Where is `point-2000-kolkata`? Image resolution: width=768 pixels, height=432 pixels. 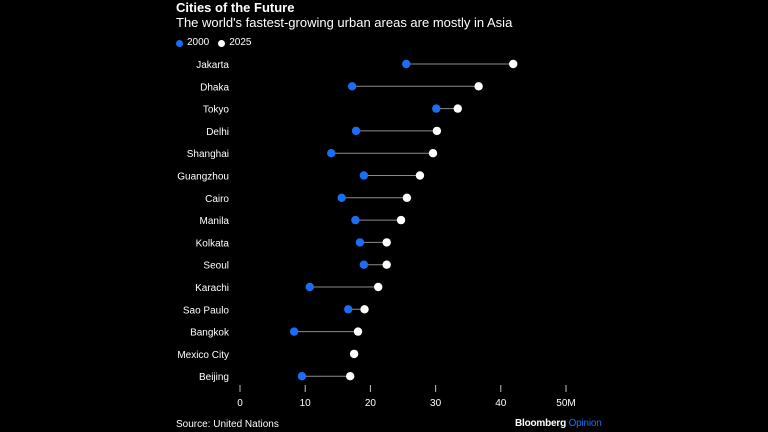 point-2000-kolkata is located at coordinates (360, 242).